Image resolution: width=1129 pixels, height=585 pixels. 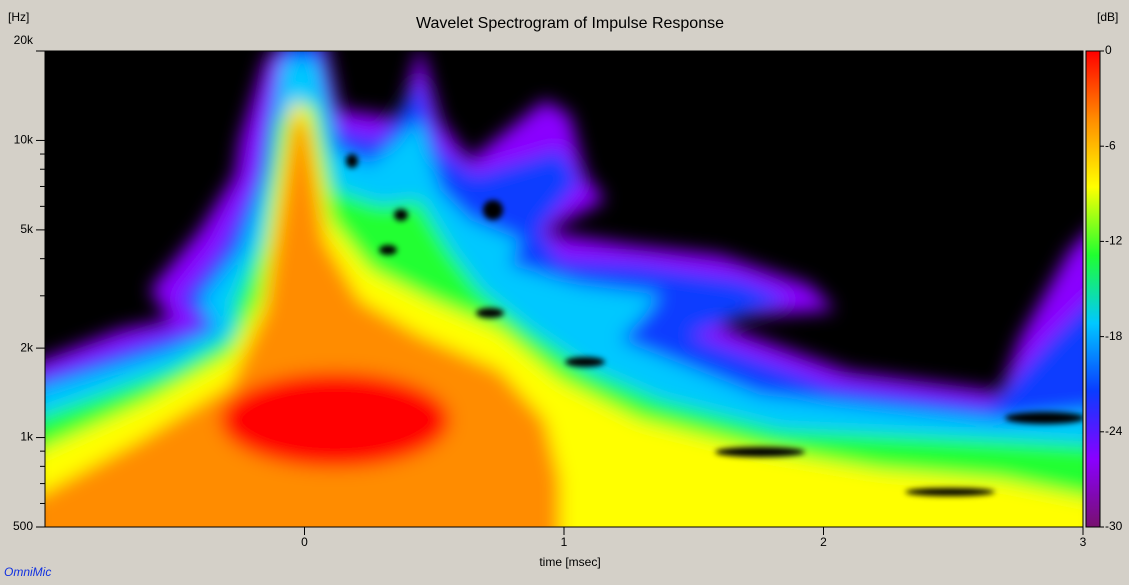 What do you see at coordinates (335, 420) in the screenshot?
I see `level-region` at bounding box center [335, 420].